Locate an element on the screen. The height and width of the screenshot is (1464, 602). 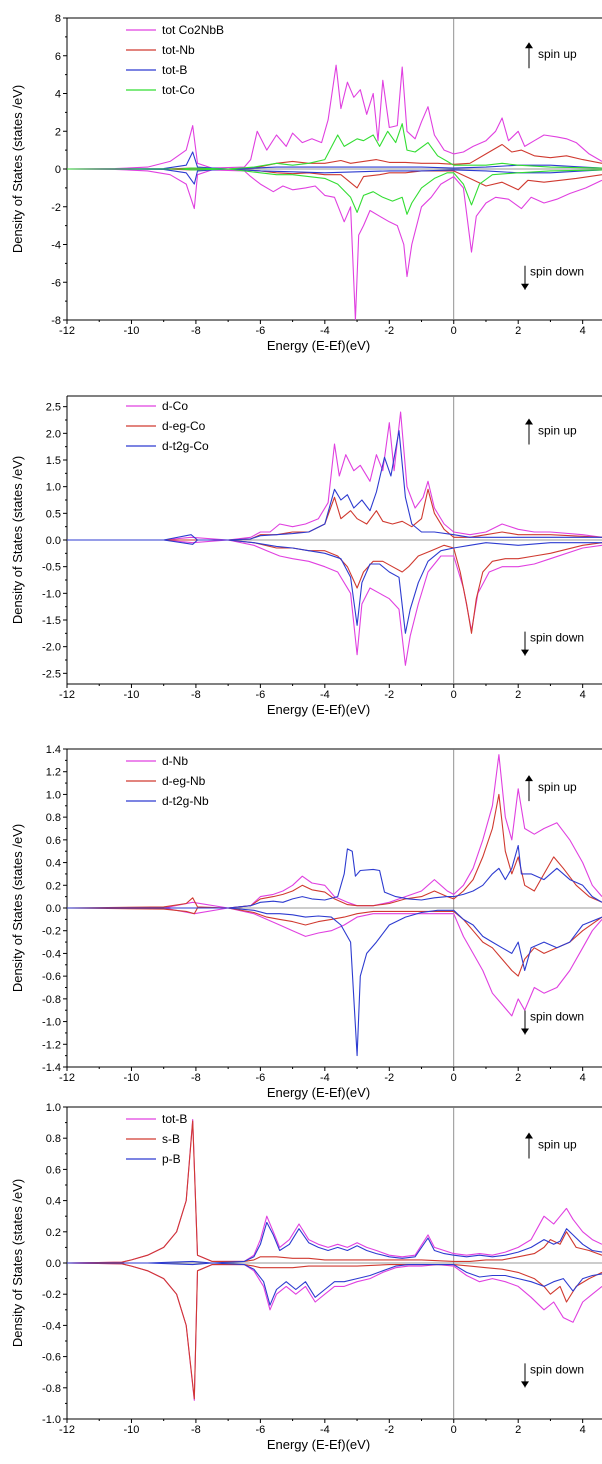
series-3-down-line is located at coordinates (334, 586).